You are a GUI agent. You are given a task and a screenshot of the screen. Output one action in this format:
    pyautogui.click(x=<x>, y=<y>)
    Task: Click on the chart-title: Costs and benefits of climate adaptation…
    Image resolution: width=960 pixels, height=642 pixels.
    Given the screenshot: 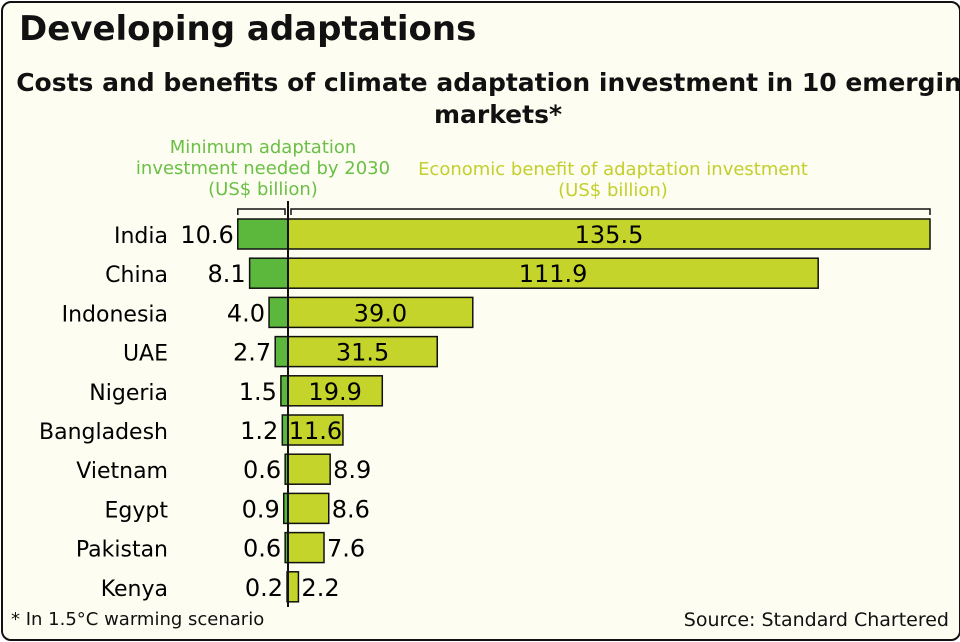 What is the action you would take?
    pyautogui.click(x=488, y=98)
    